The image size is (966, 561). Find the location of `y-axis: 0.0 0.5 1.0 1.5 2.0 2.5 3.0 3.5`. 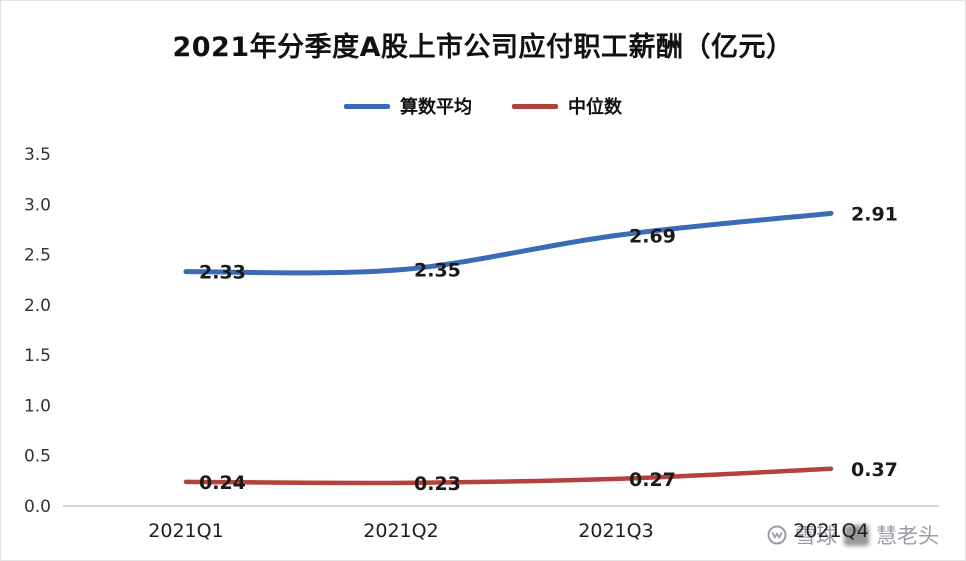

y-axis: 0.0 0.5 1.0 1.5 2.0 2.5 3.0 3.5 is located at coordinates (37, 331).